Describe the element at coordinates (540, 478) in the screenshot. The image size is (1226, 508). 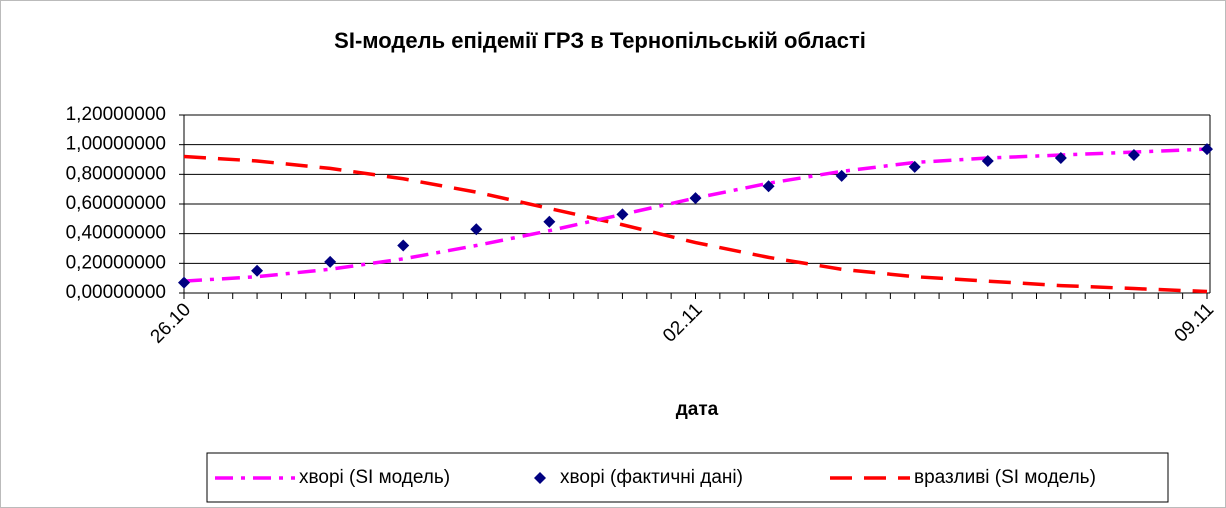
I see `legend-marker` at that location.